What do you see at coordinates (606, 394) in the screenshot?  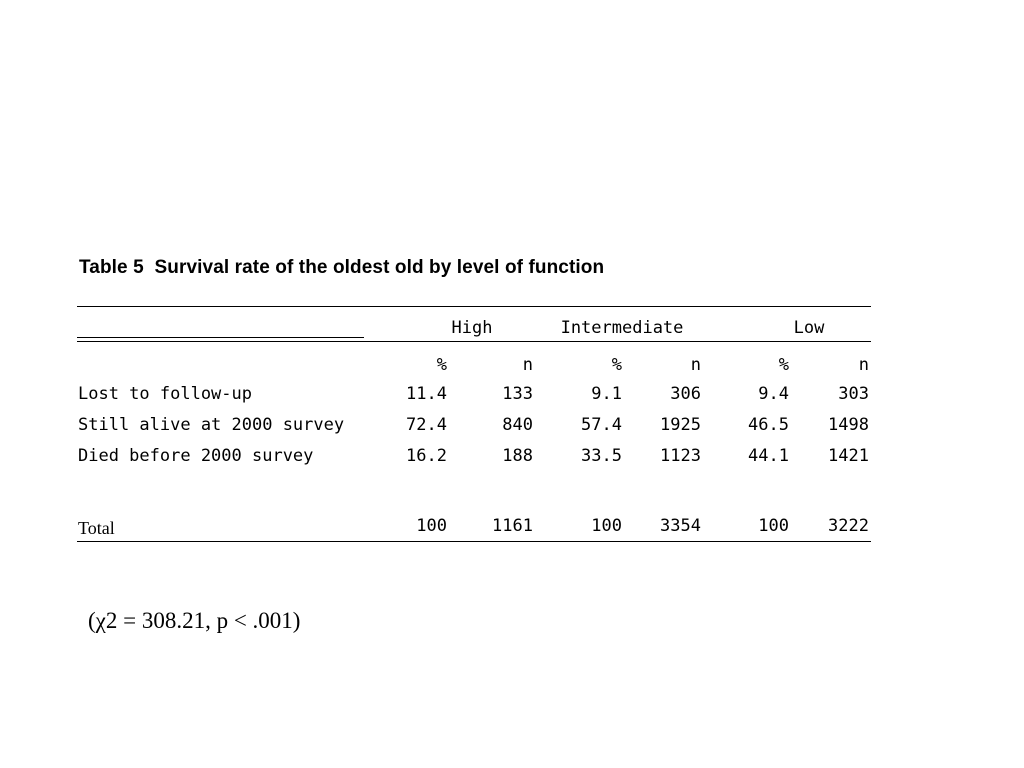 I see `cell-lost-intermediate-pct: 9.1` at bounding box center [606, 394].